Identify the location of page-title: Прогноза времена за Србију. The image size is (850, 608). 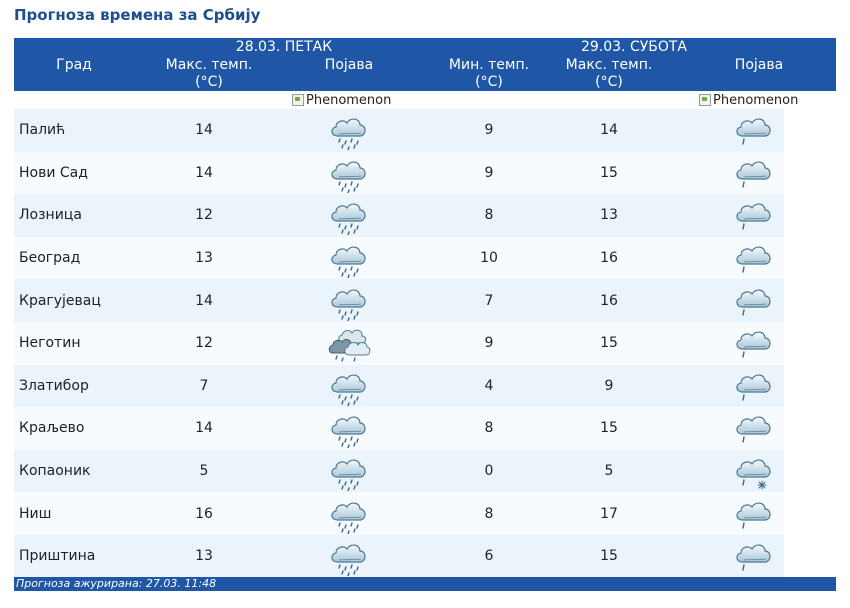
(137, 15).